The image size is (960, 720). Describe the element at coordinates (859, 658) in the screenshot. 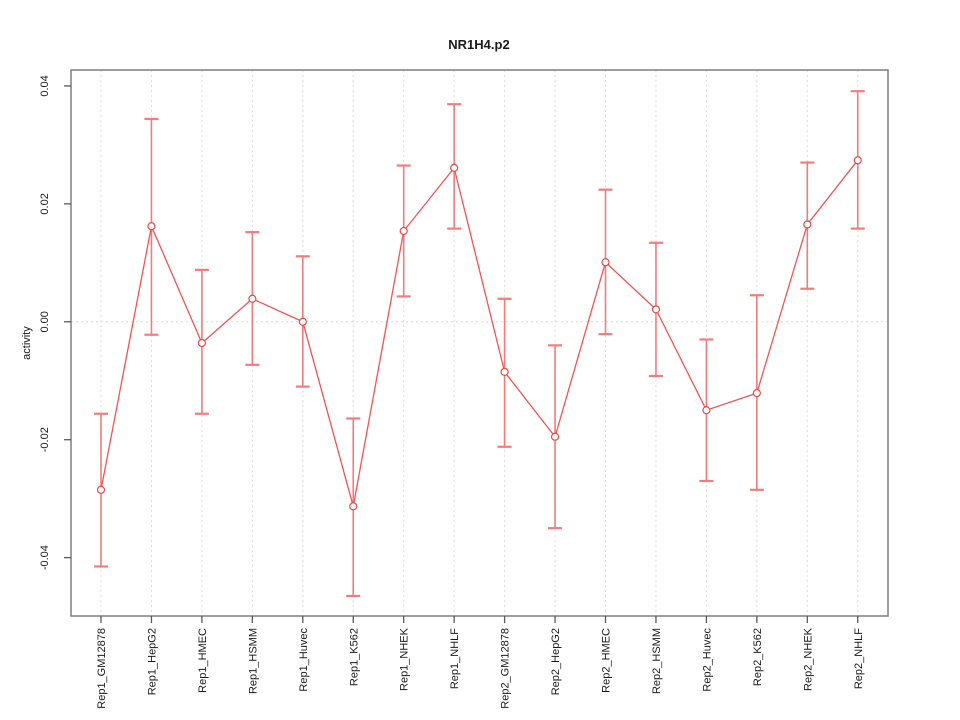

I see `x-tick-label: Rep2_NHLF` at that location.